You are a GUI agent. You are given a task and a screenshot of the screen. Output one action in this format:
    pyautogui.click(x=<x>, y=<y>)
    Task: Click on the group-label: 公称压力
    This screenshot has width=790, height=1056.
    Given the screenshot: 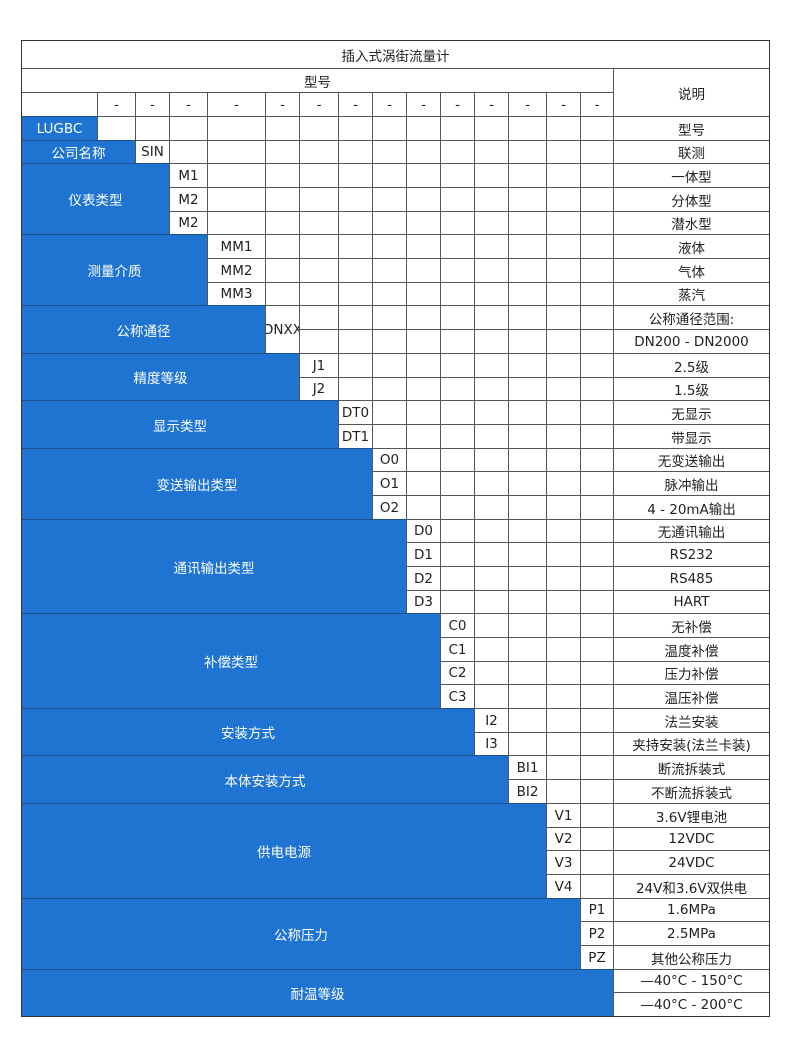 What is the action you would take?
    pyautogui.click(x=301, y=934)
    